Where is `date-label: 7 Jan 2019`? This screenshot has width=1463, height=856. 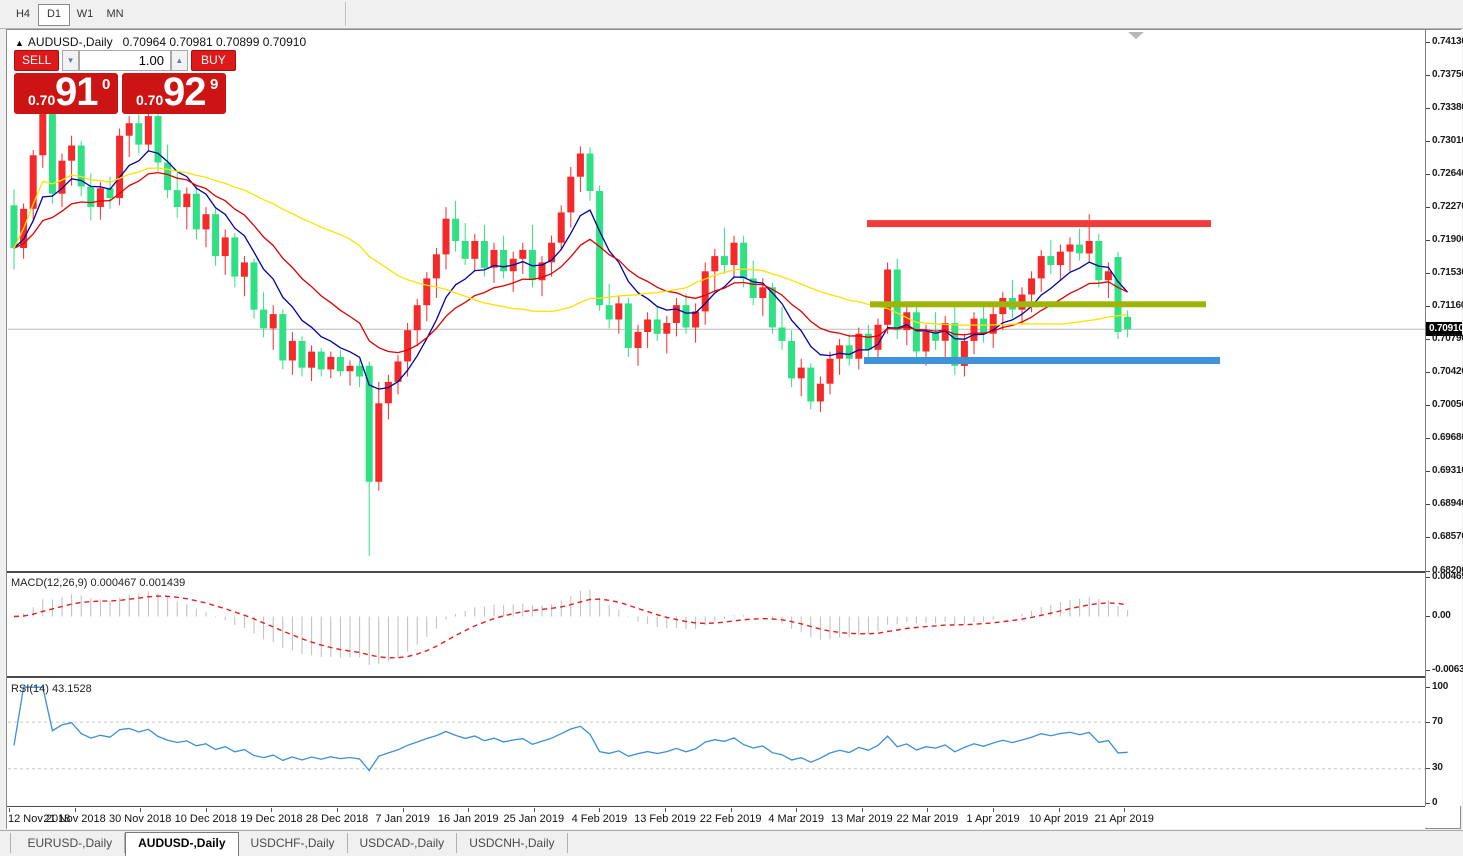
date-label: 7 Jan 2019 is located at coordinates (402, 819).